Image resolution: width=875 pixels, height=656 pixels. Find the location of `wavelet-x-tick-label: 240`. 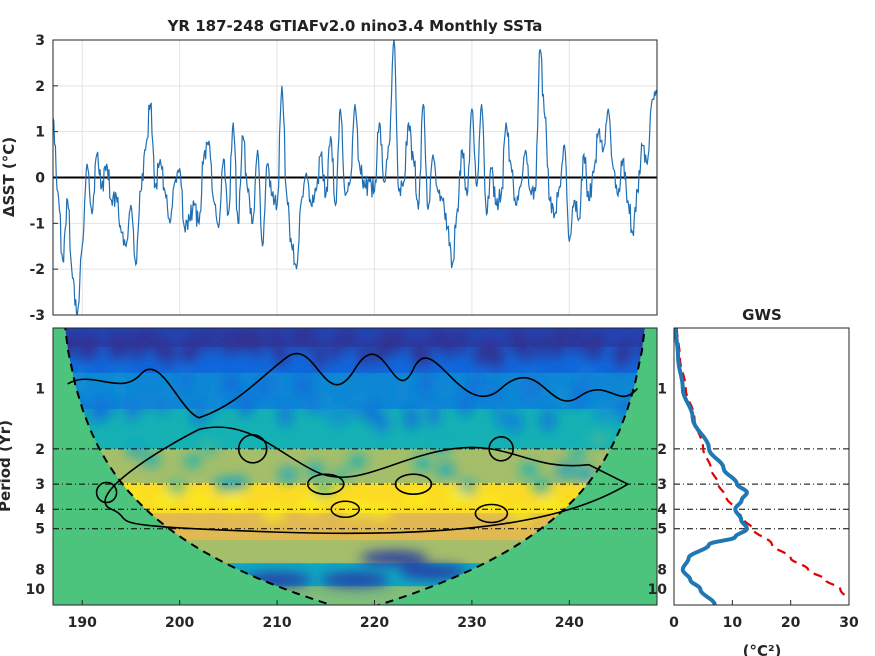

wavelet-x-tick-label: 240 is located at coordinates (569, 623).